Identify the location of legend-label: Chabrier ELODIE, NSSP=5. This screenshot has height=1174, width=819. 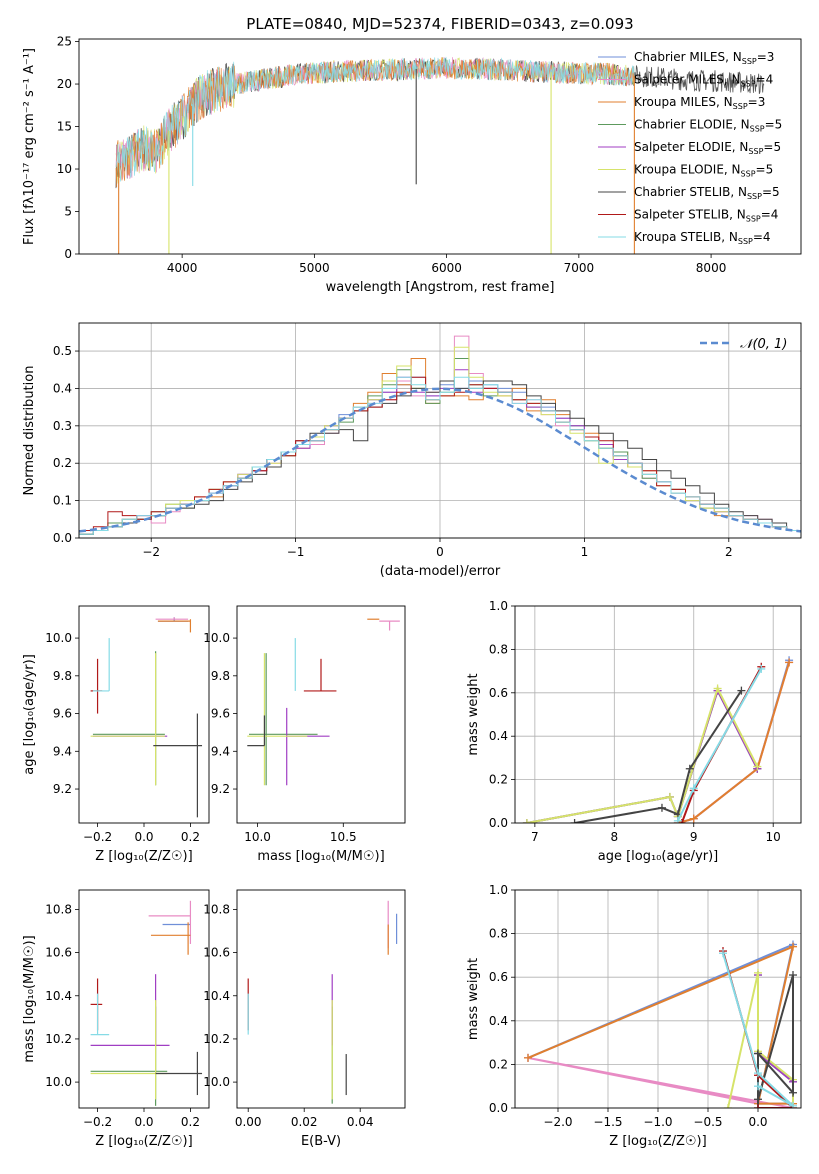
(708, 126).